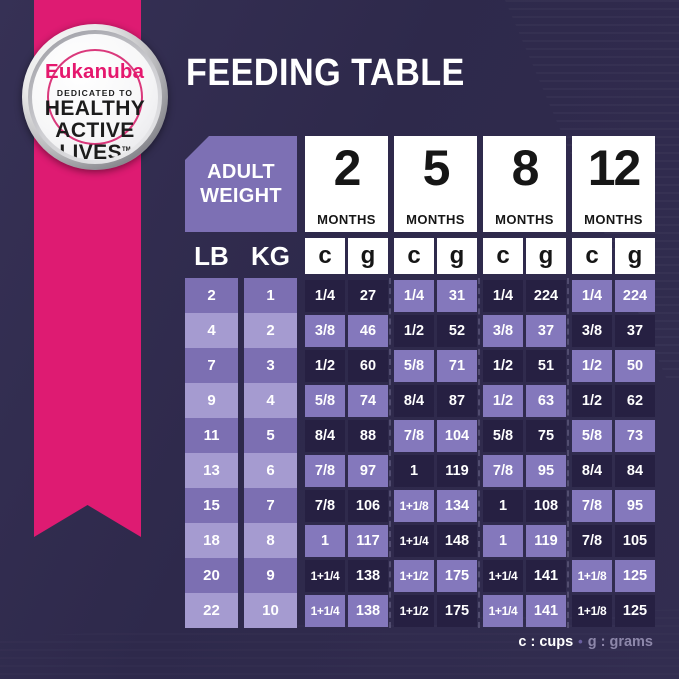  What do you see at coordinates (457, 435) in the screenshot?
I see `grams-value-cell: 104` at bounding box center [457, 435].